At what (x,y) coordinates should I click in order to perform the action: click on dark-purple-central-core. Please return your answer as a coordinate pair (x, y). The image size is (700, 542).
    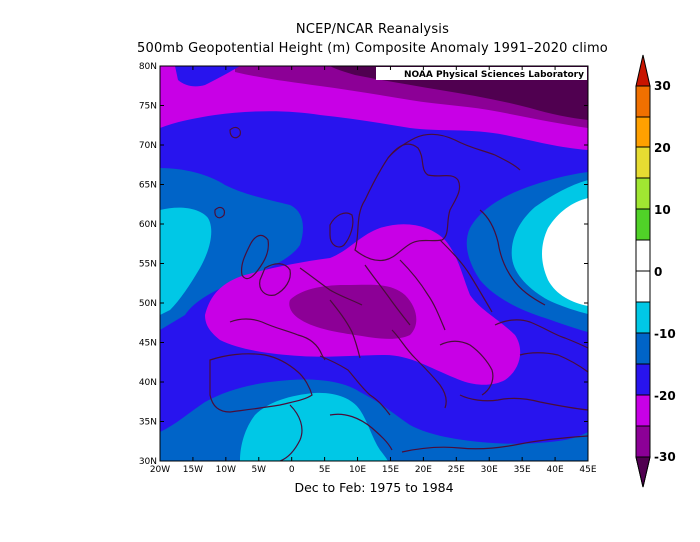
    Looking at the image, I should click on (353, 311).